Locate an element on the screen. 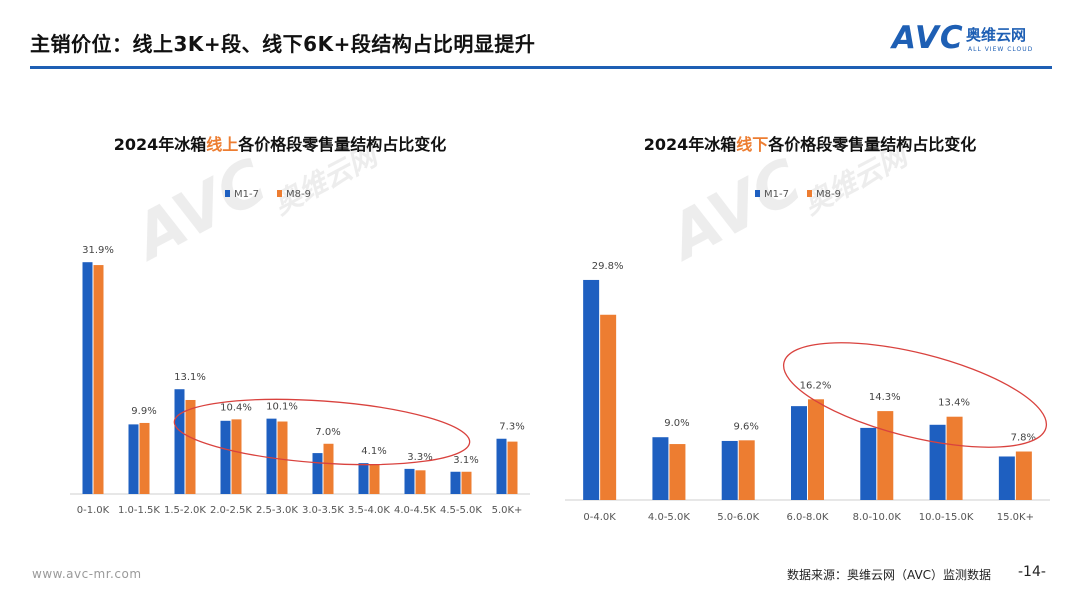  bar-group: 7.8% 15.0K+ is located at coordinates (1016, 476).